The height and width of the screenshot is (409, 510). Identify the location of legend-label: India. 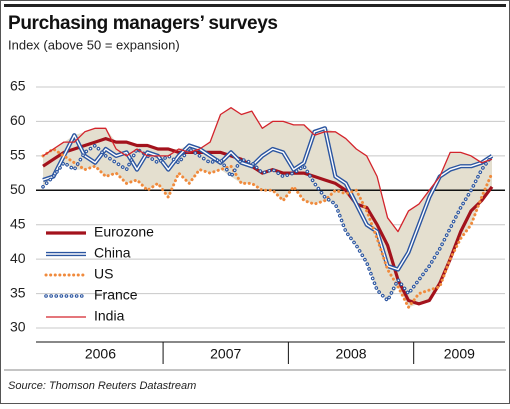
(109, 316).